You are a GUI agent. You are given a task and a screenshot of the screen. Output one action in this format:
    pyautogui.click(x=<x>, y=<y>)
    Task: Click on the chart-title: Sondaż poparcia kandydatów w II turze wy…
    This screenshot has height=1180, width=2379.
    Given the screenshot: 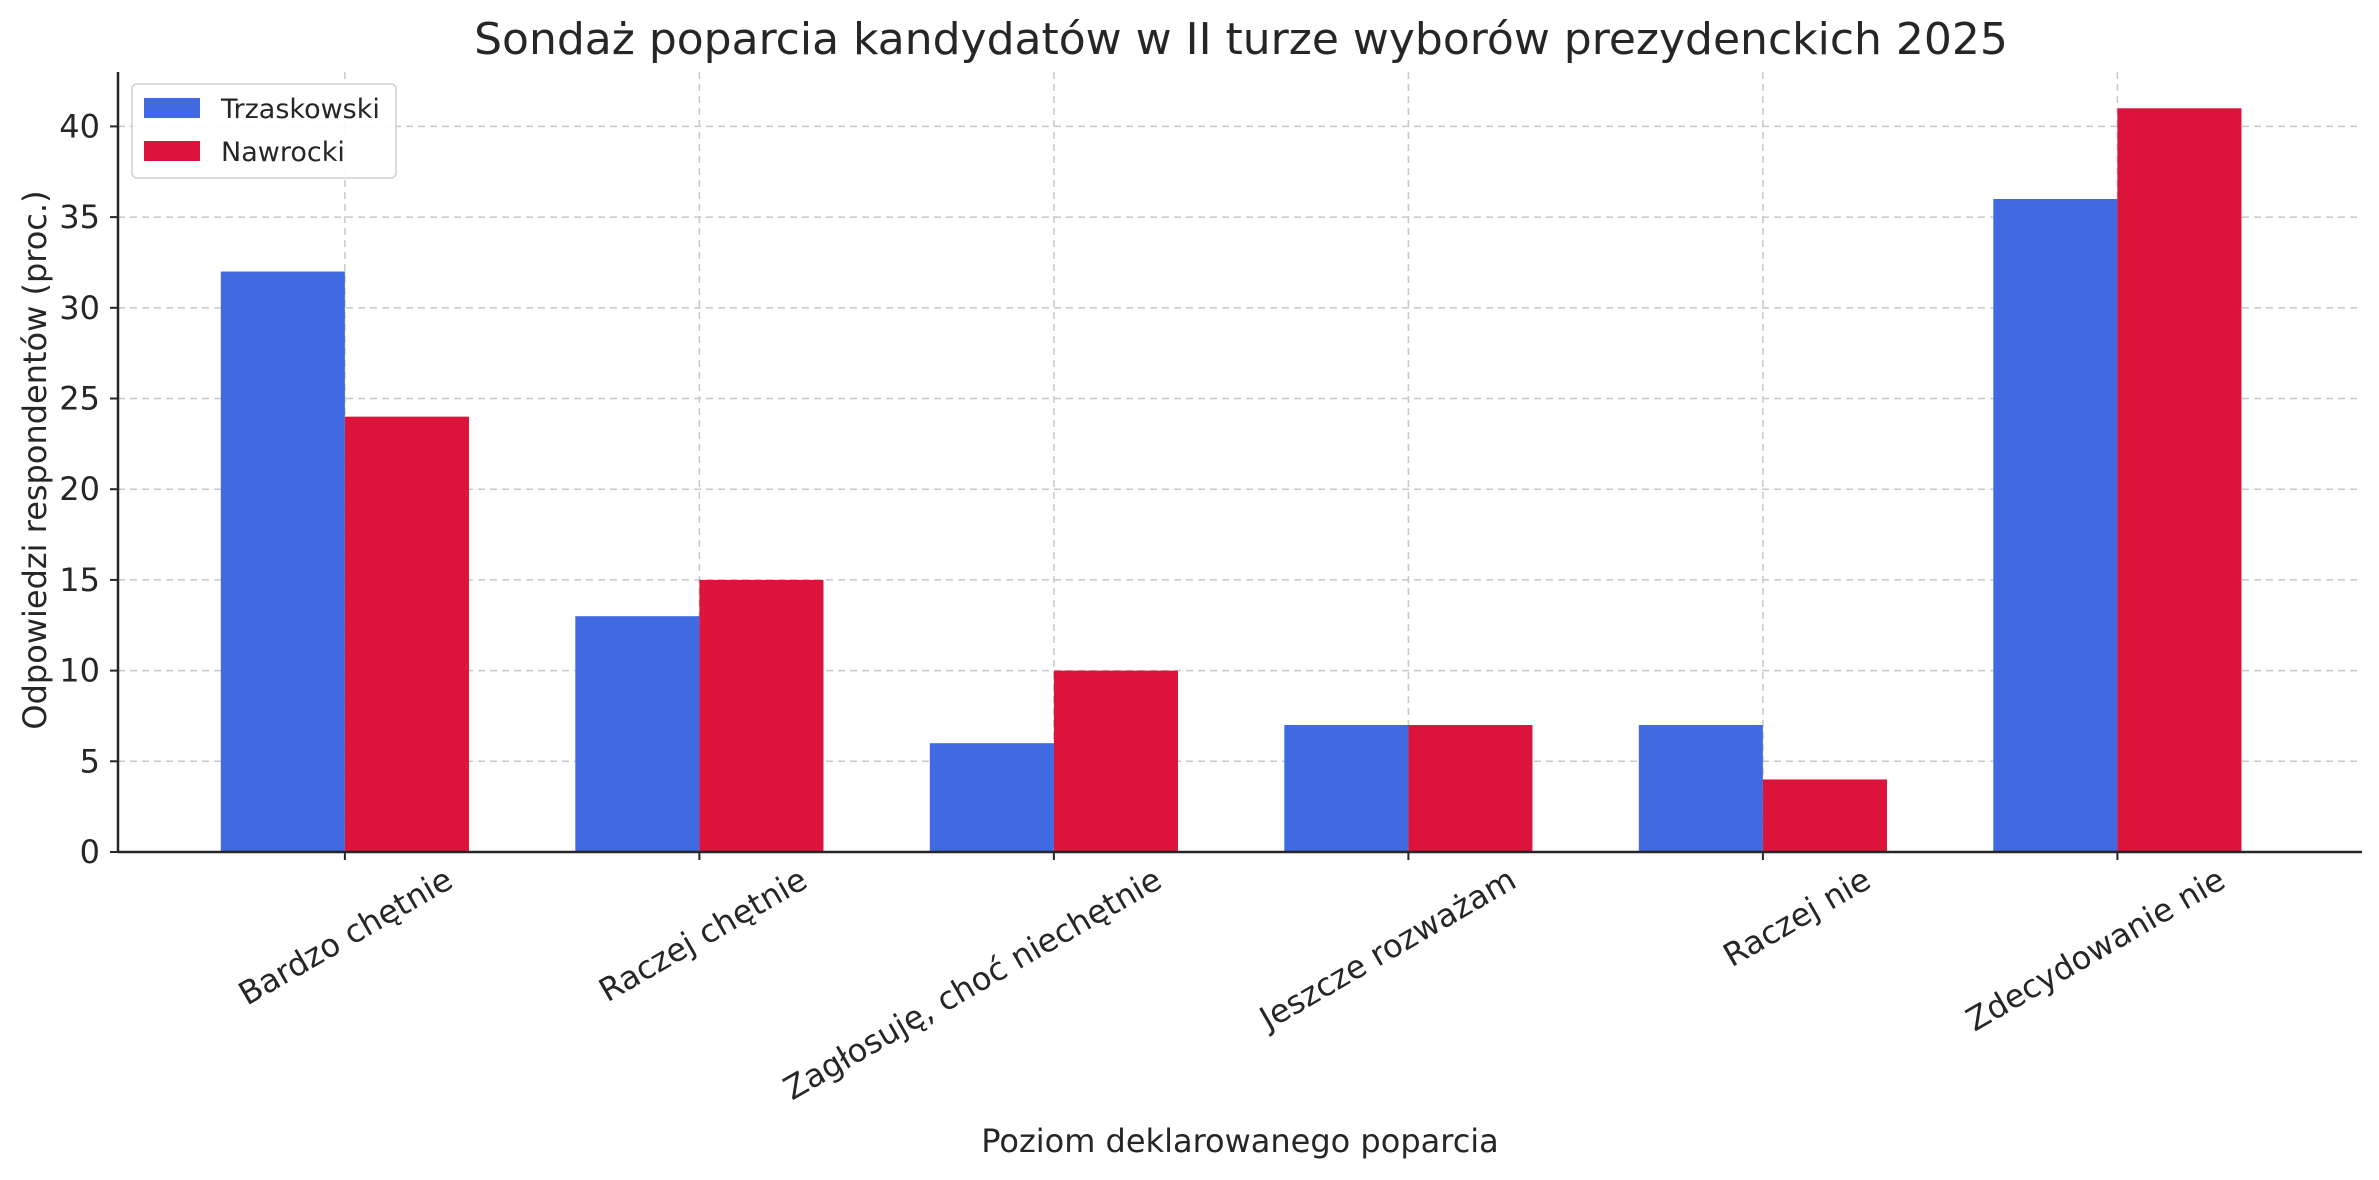 What is the action you would take?
    pyautogui.click(x=1241, y=39)
    